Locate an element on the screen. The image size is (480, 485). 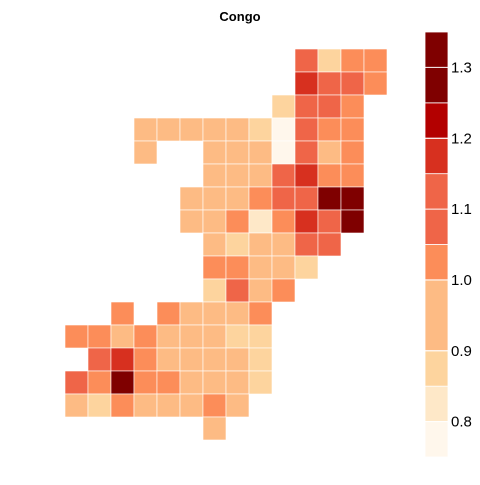
color-legend: 0.8 0.9 1.0 1.1 1.2 1.3 is located at coordinates (448, 244).